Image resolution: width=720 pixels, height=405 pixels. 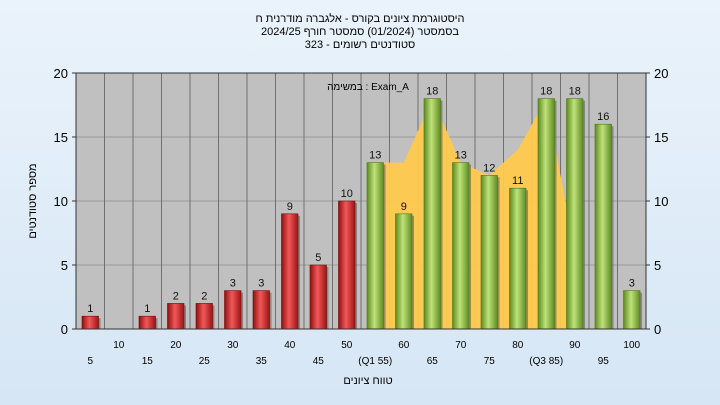 I want to click on y-axis-right: 0 5 10 15 20, so click(x=657, y=201).